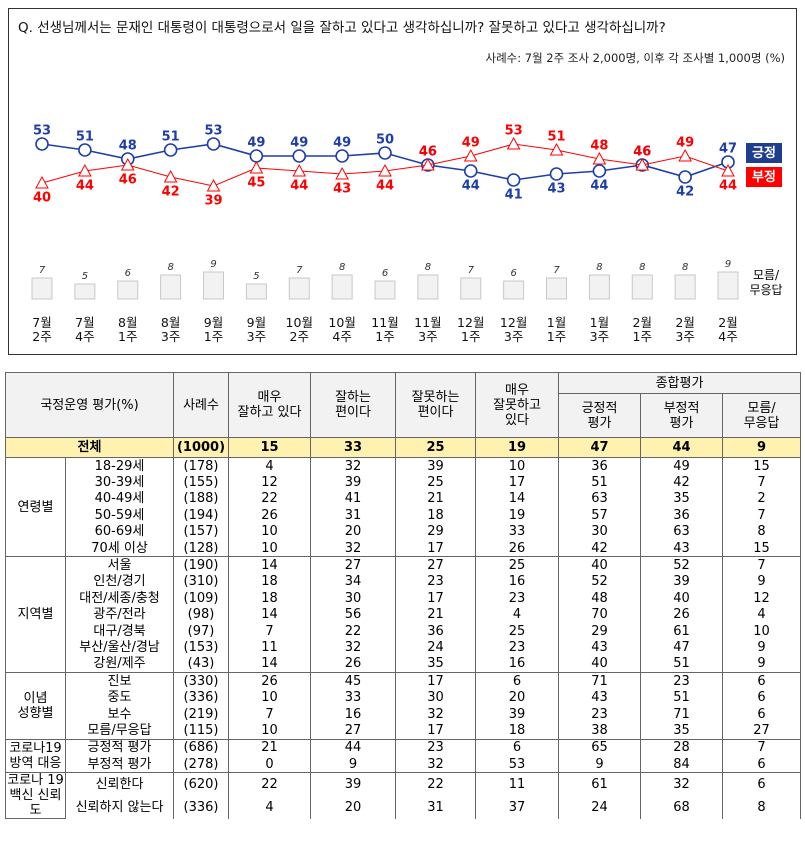 The height and width of the screenshot is (862, 805). Describe the element at coordinates (682, 631) in the screenshot. I see `cell: 61` at that location.